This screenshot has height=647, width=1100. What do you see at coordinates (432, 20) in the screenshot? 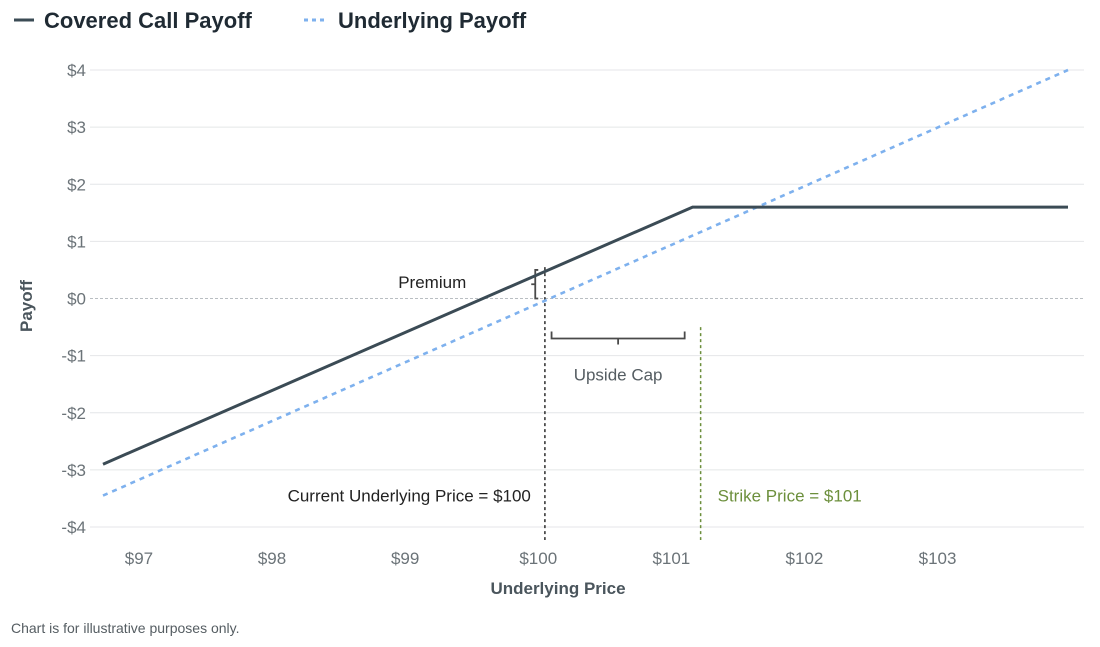
I see `legend-underlying-label: Underlying Payoff` at bounding box center [432, 20].